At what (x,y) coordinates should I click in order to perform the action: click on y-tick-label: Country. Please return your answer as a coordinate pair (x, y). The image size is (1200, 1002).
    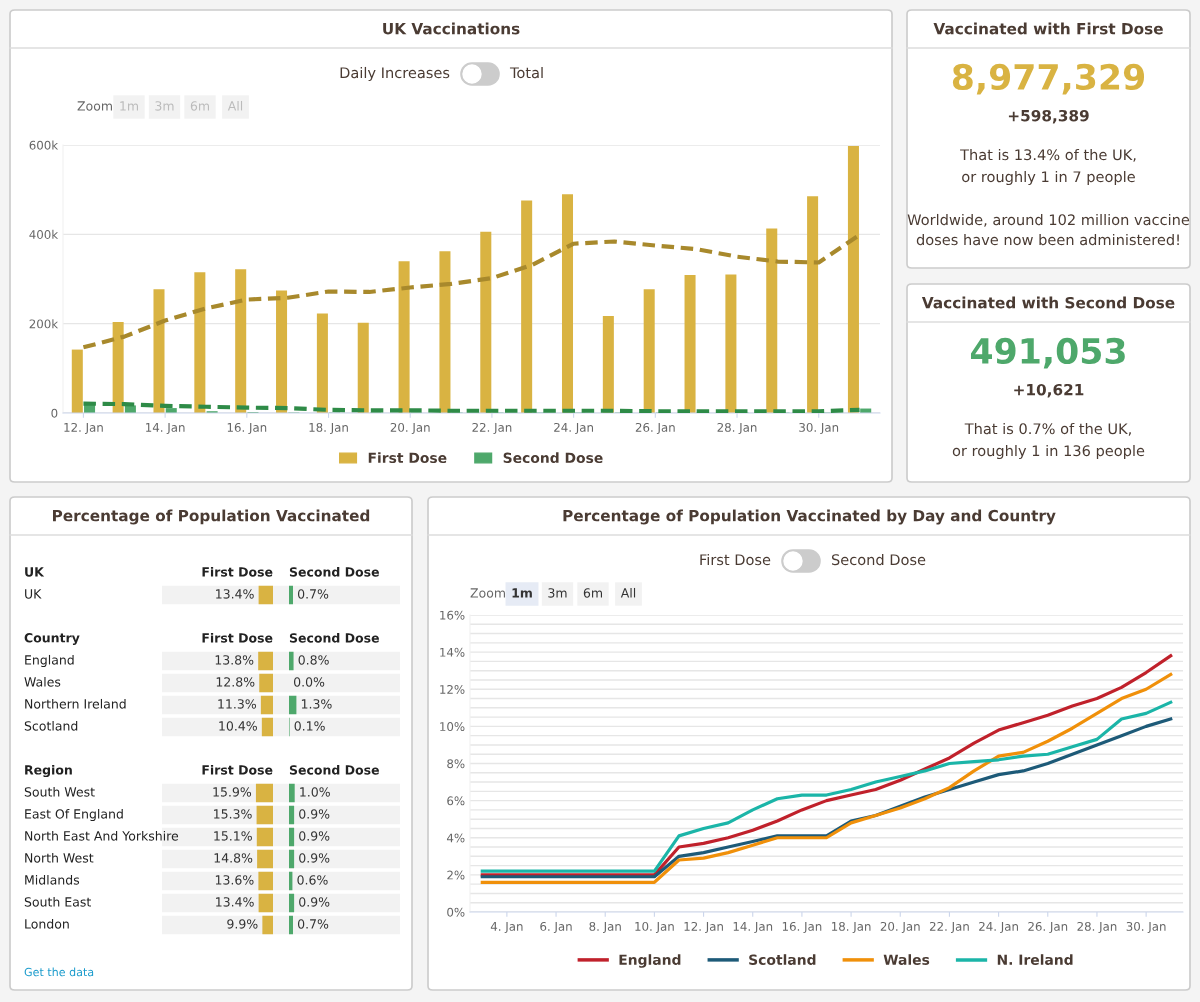
    Looking at the image, I should click on (52, 639).